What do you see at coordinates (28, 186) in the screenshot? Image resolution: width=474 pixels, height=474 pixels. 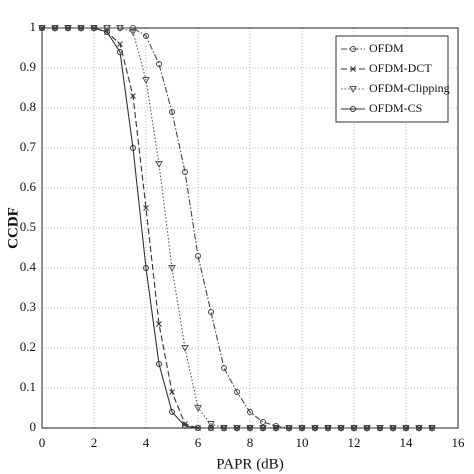 I see `y-tick-label: 0.6` at bounding box center [28, 186].